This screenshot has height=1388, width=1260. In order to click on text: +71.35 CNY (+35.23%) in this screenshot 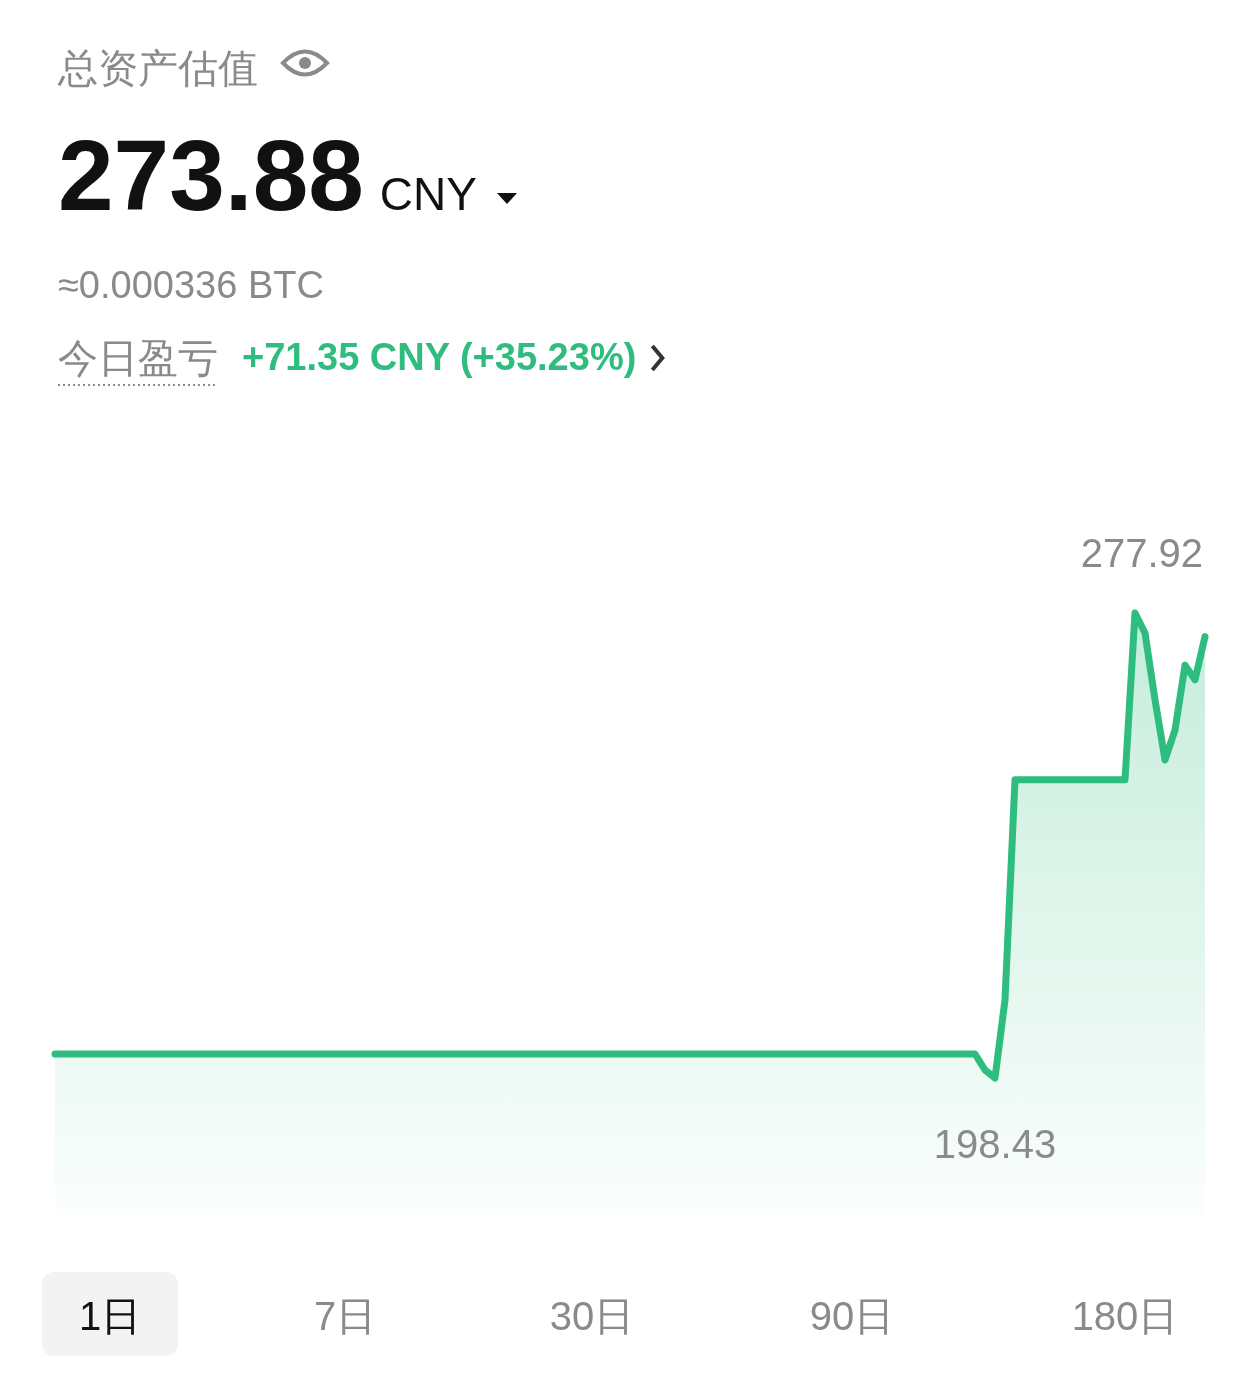, I will do `click(439, 357)`.